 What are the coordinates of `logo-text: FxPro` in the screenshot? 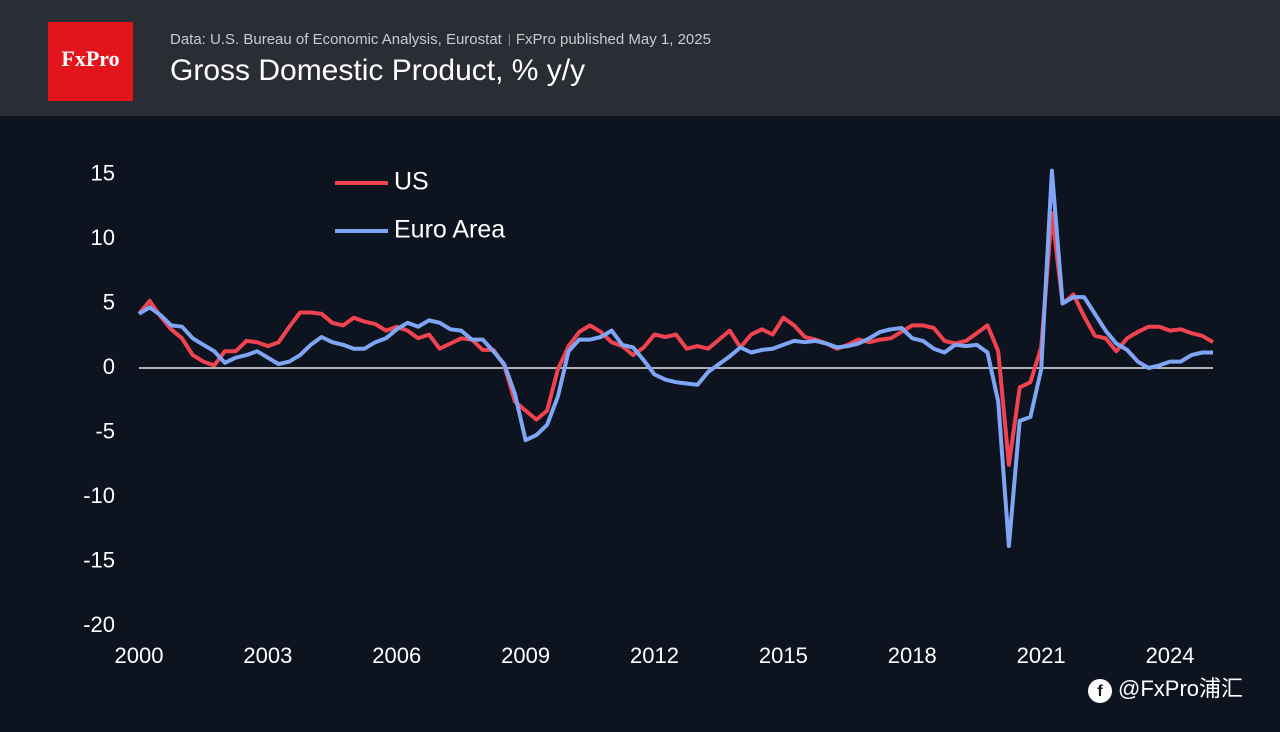 It's located at (90, 58).